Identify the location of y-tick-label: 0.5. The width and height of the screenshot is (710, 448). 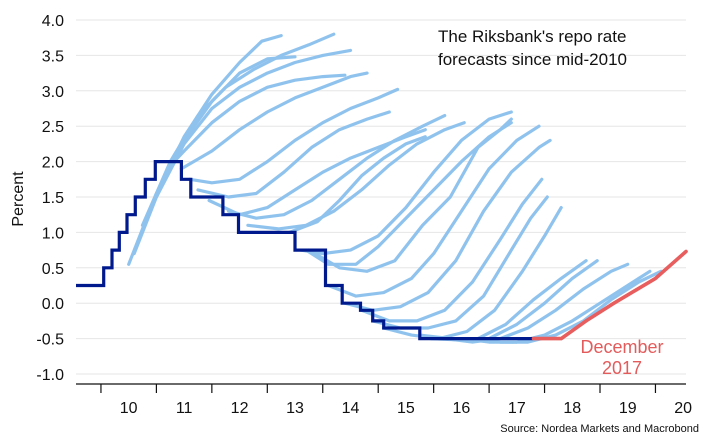
(53, 269).